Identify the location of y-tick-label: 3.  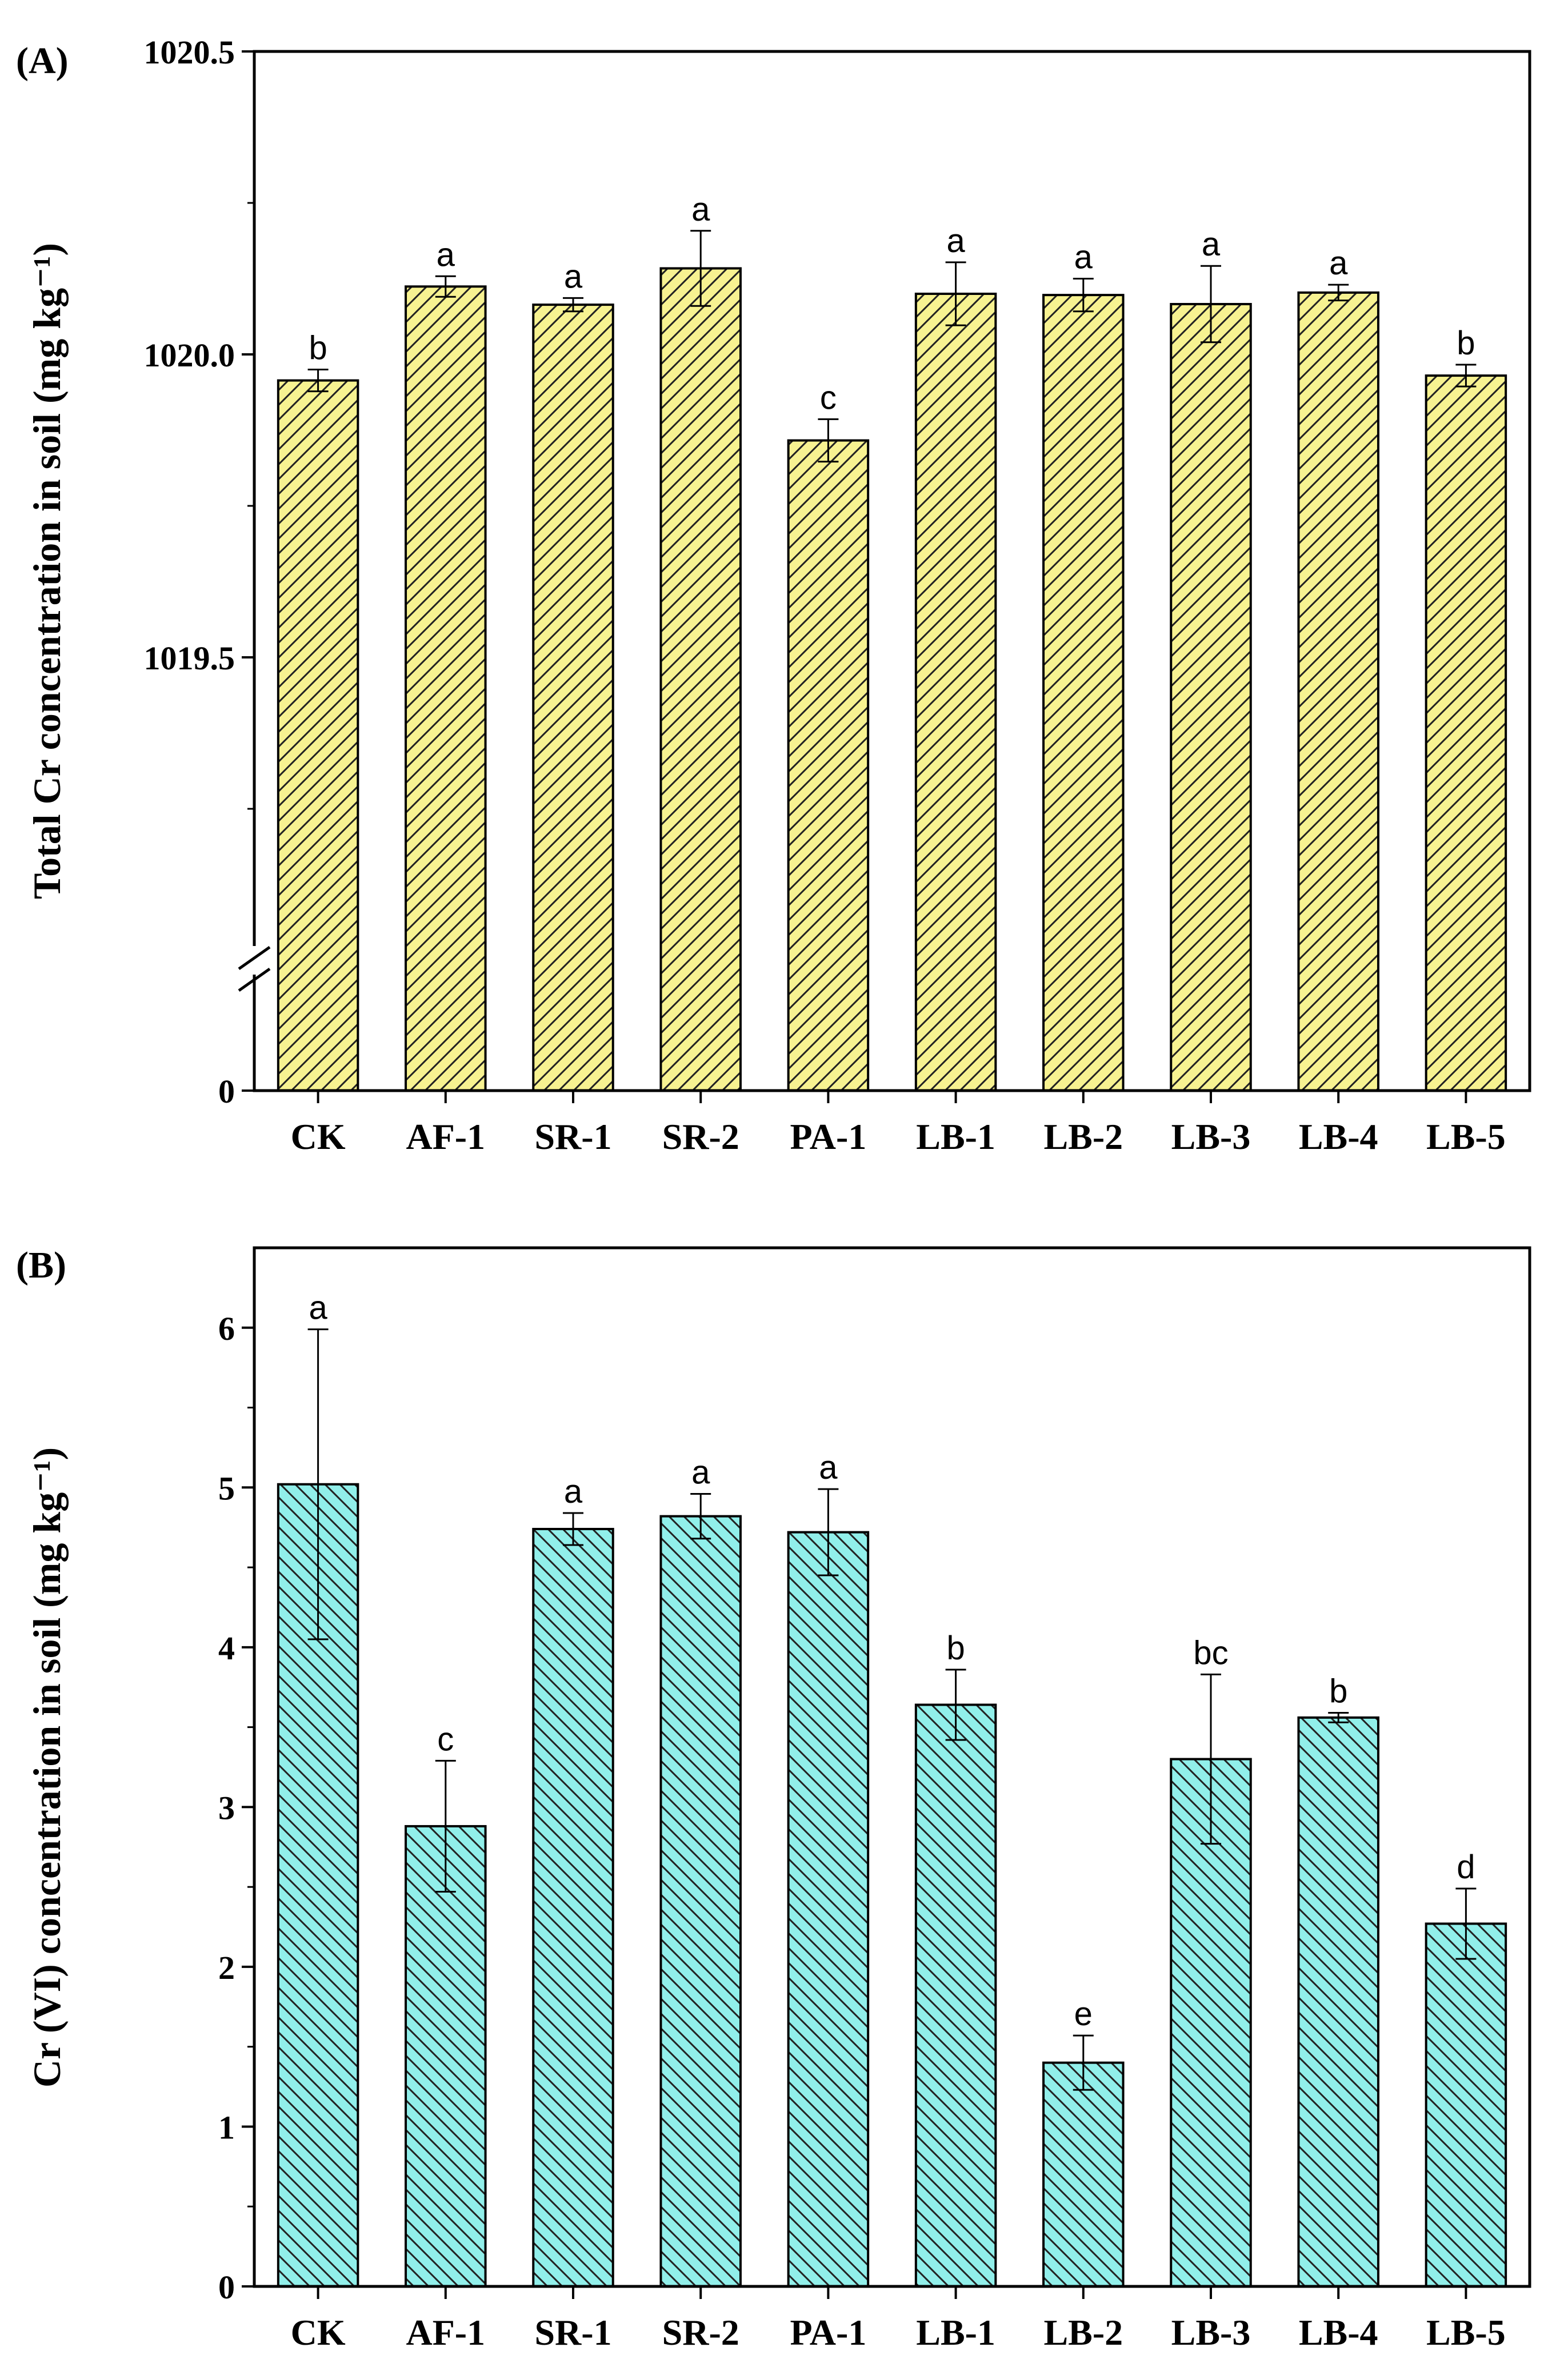
(226, 1807).